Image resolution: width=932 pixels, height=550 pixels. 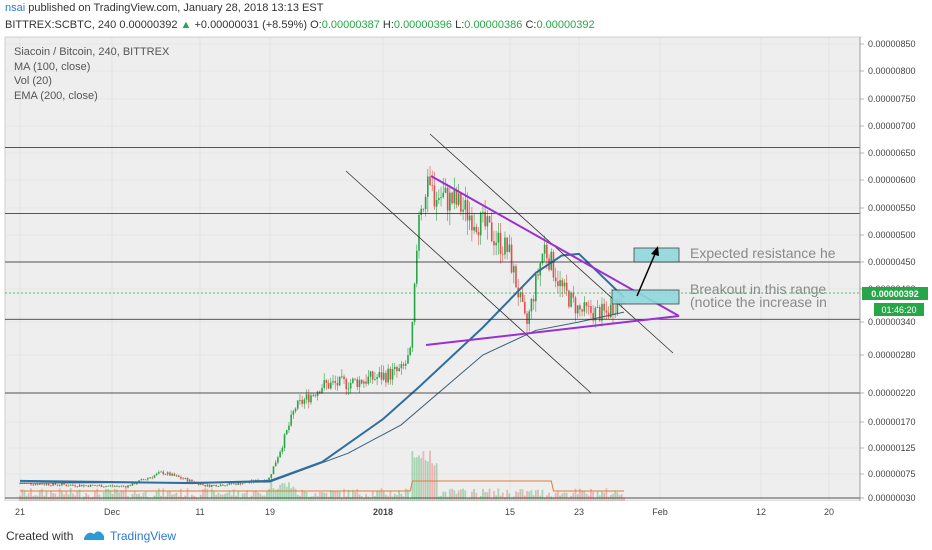 What do you see at coordinates (424, 512) in the screenshot?
I see `x-axis: 21 Dec 11 19 2018 15 23 Feb 12 20` at bounding box center [424, 512].